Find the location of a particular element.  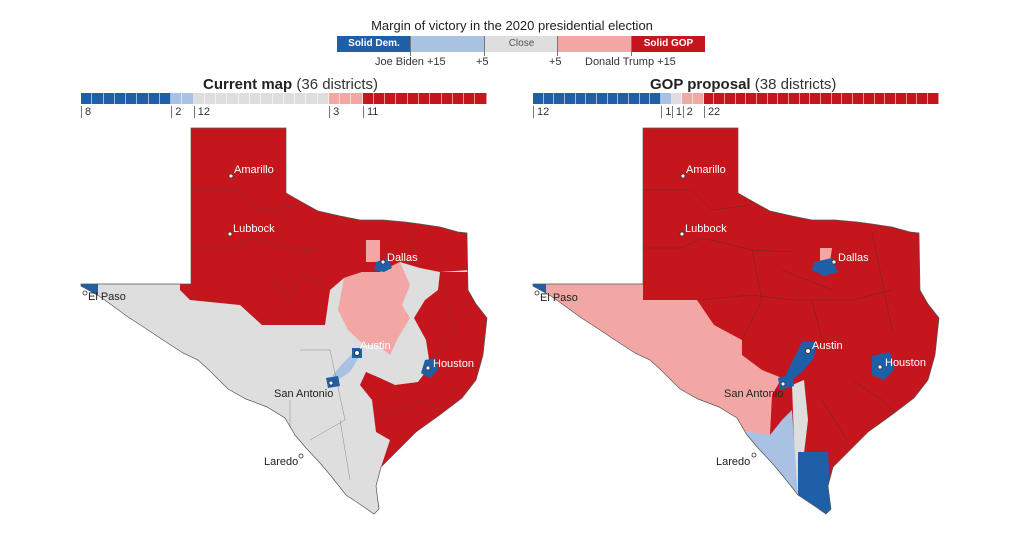

city-label-amarillo: Amarillo is located at coordinates (254, 170).